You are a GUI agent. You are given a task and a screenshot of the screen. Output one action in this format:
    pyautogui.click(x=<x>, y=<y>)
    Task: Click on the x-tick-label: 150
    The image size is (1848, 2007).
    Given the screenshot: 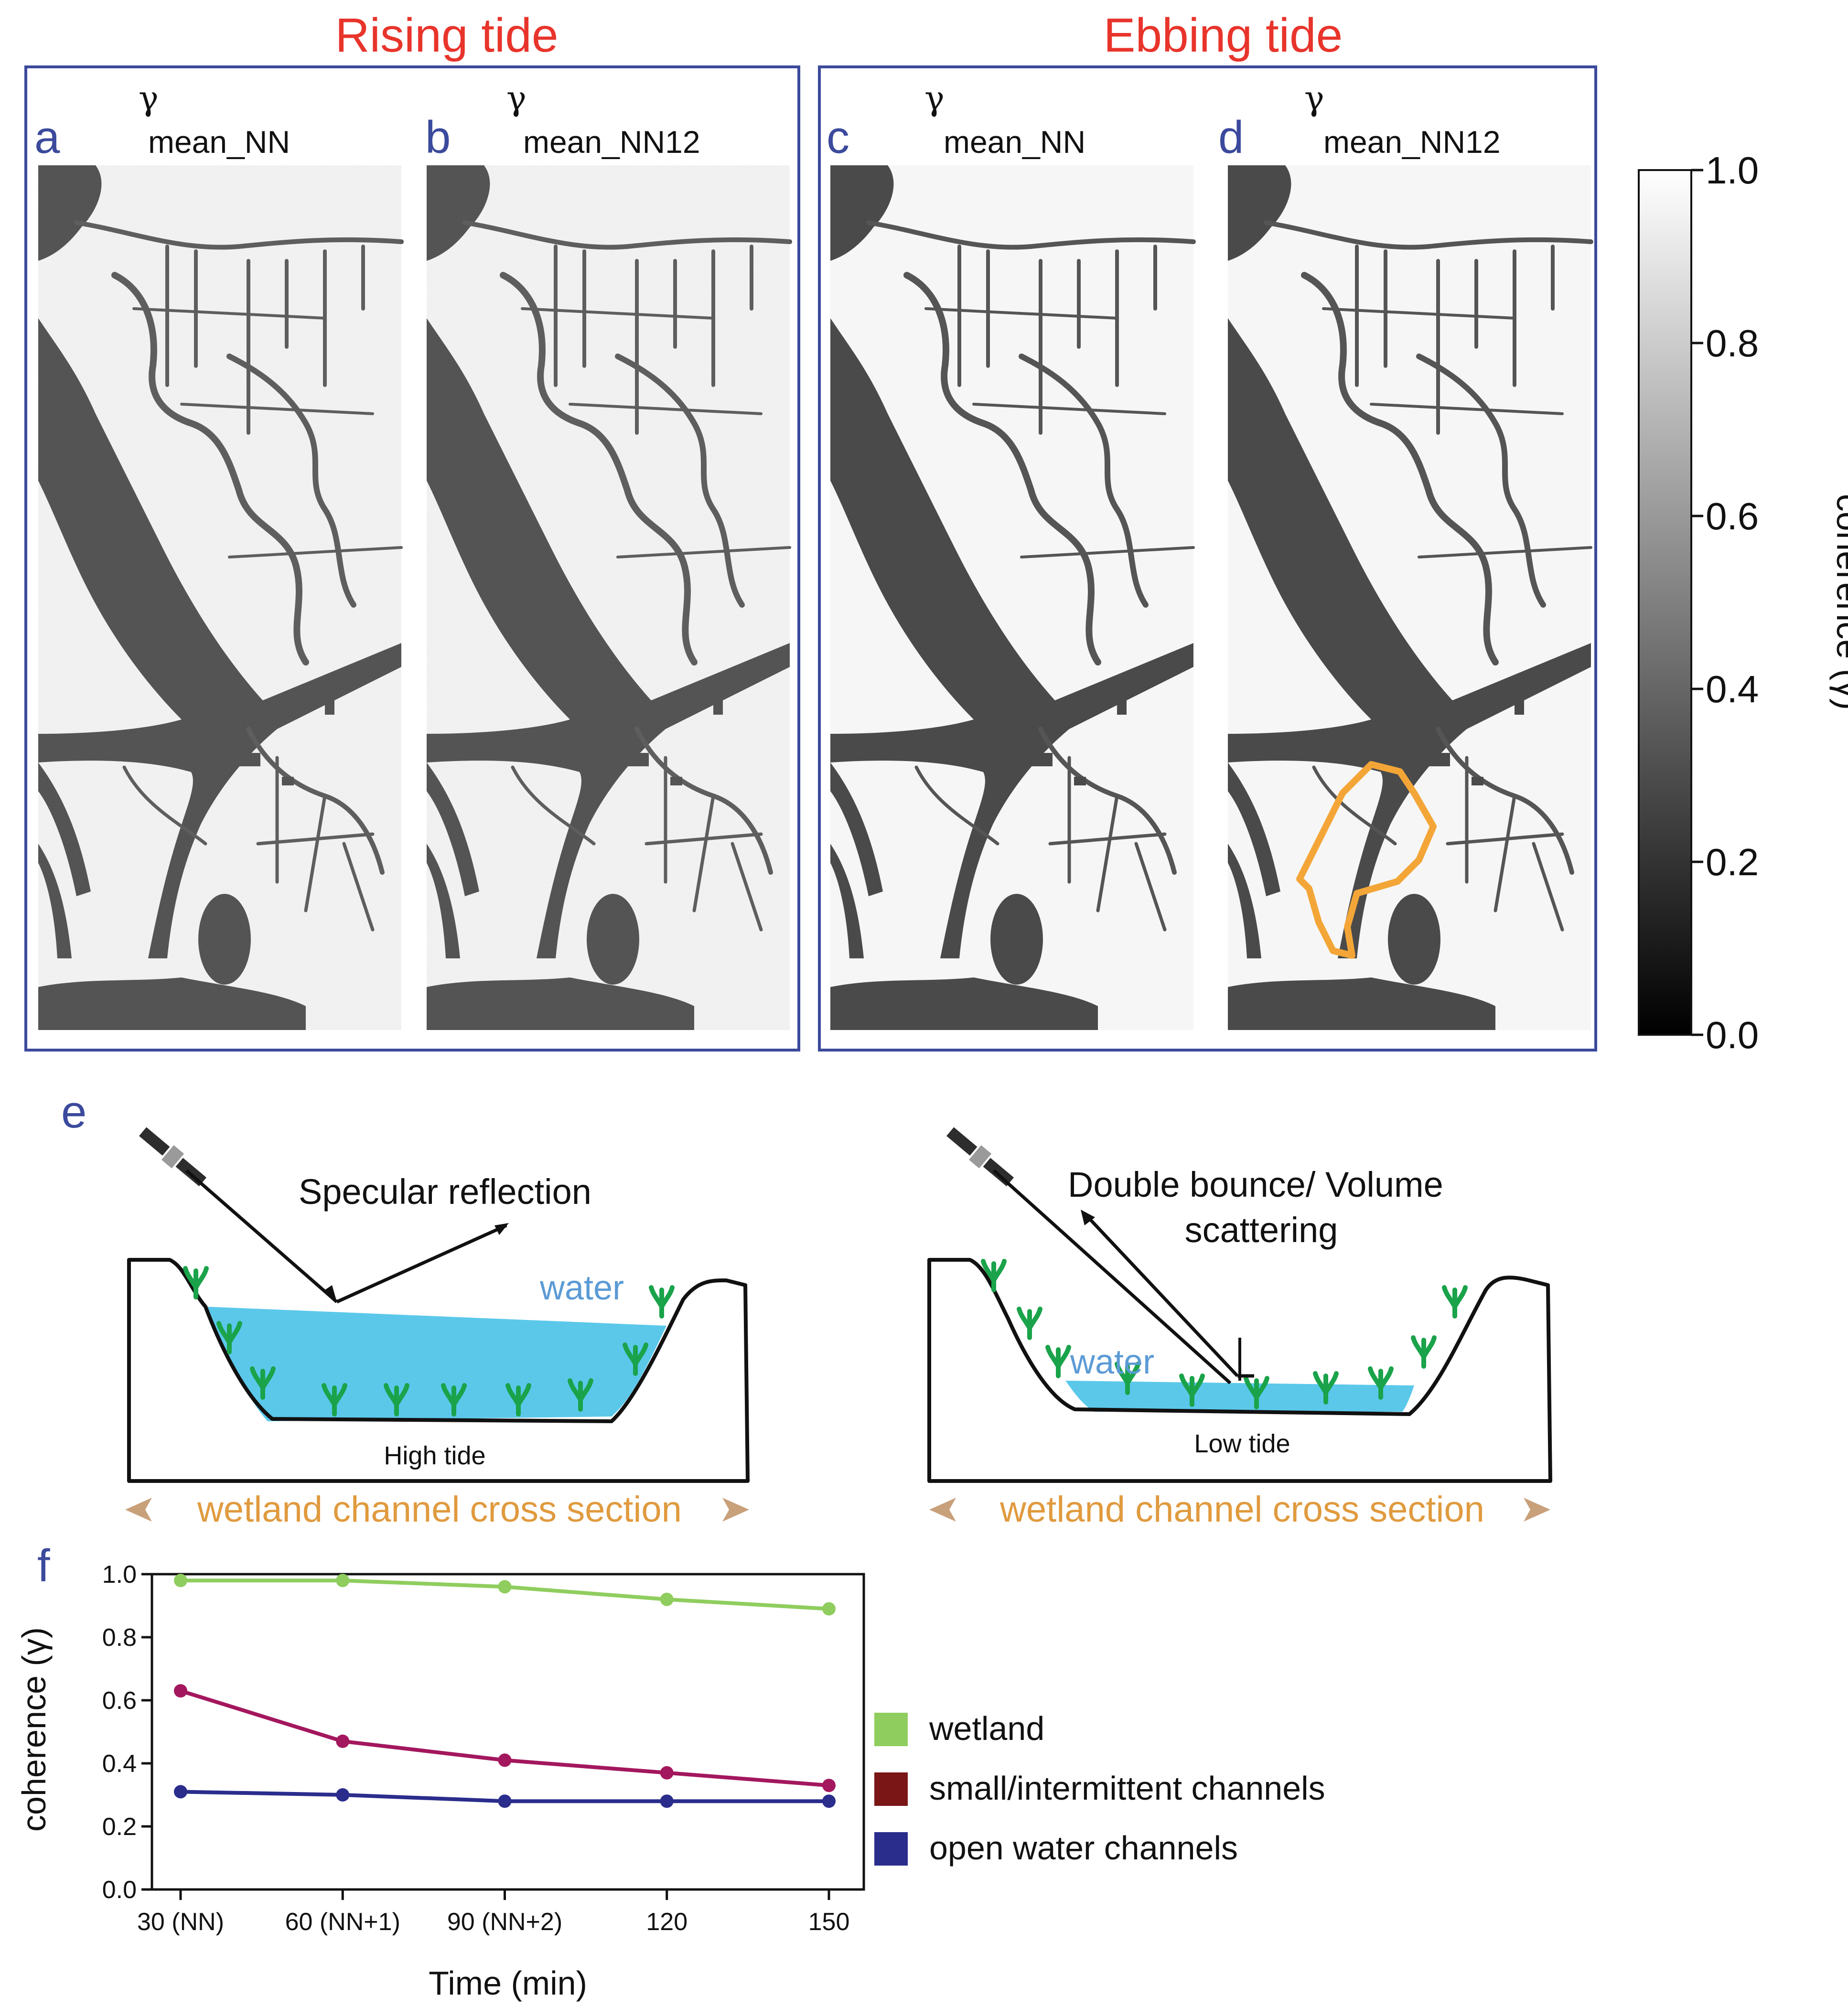 What is the action you would take?
    pyautogui.click(x=829, y=1922)
    